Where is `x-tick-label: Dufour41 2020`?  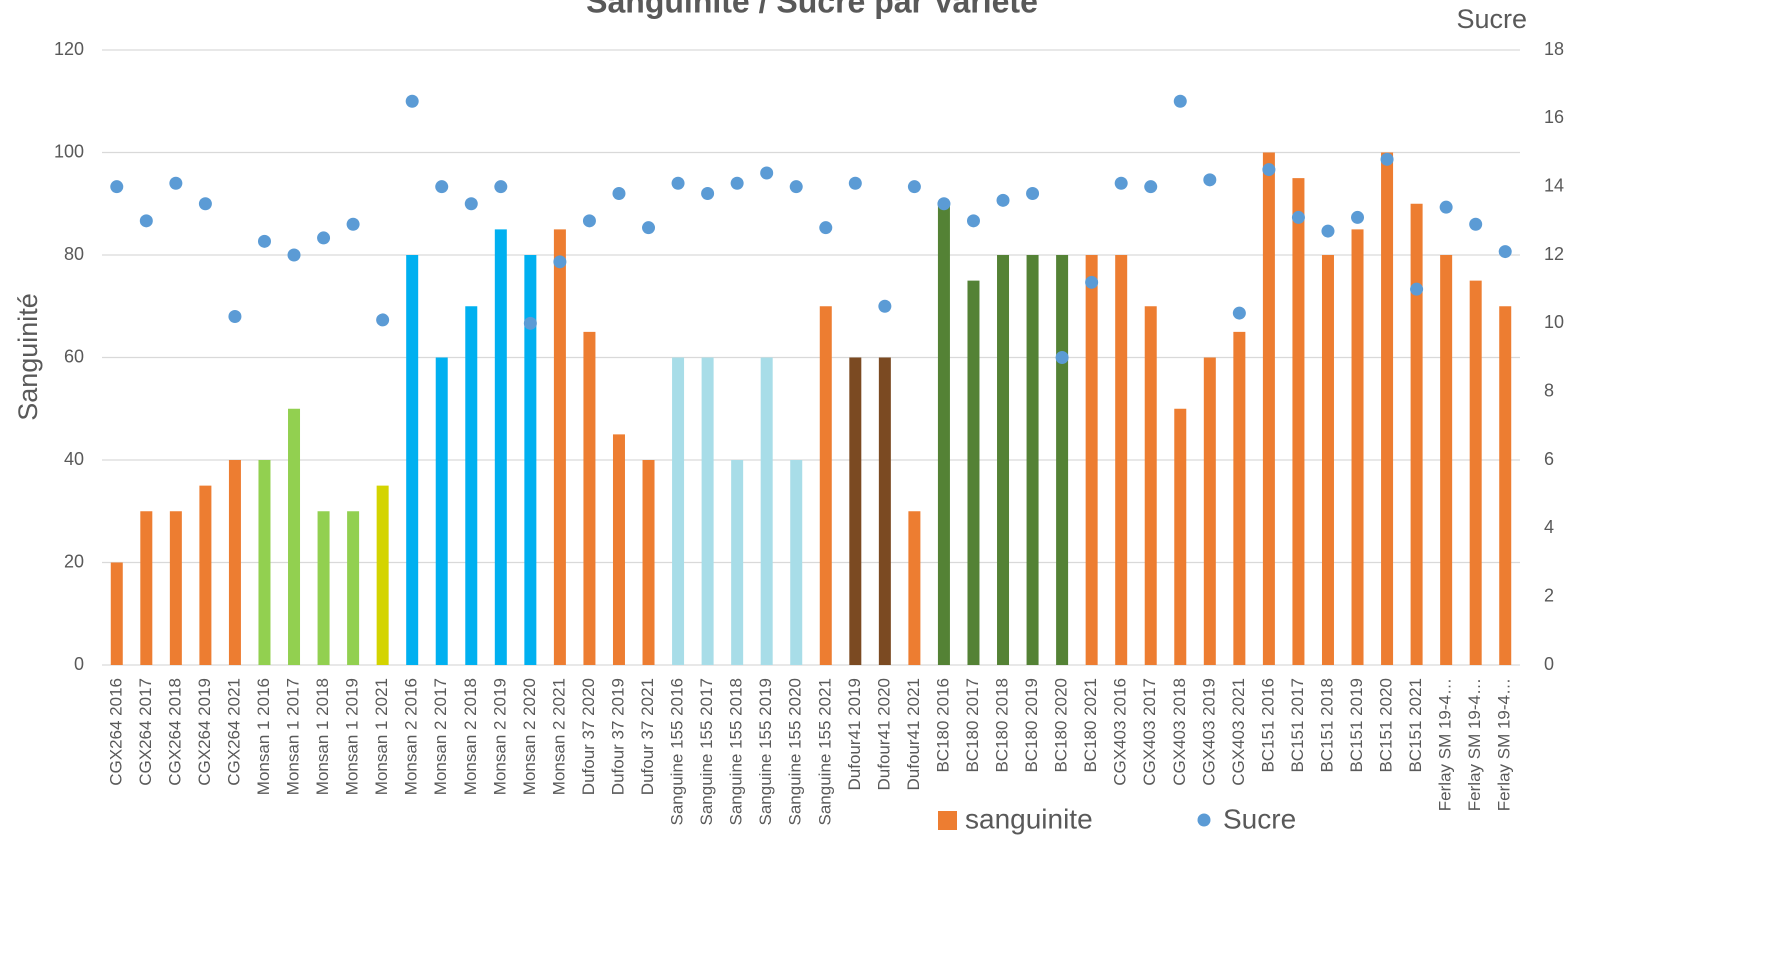
x-tick-label: Dufour41 2020 is located at coordinates (883, 734).